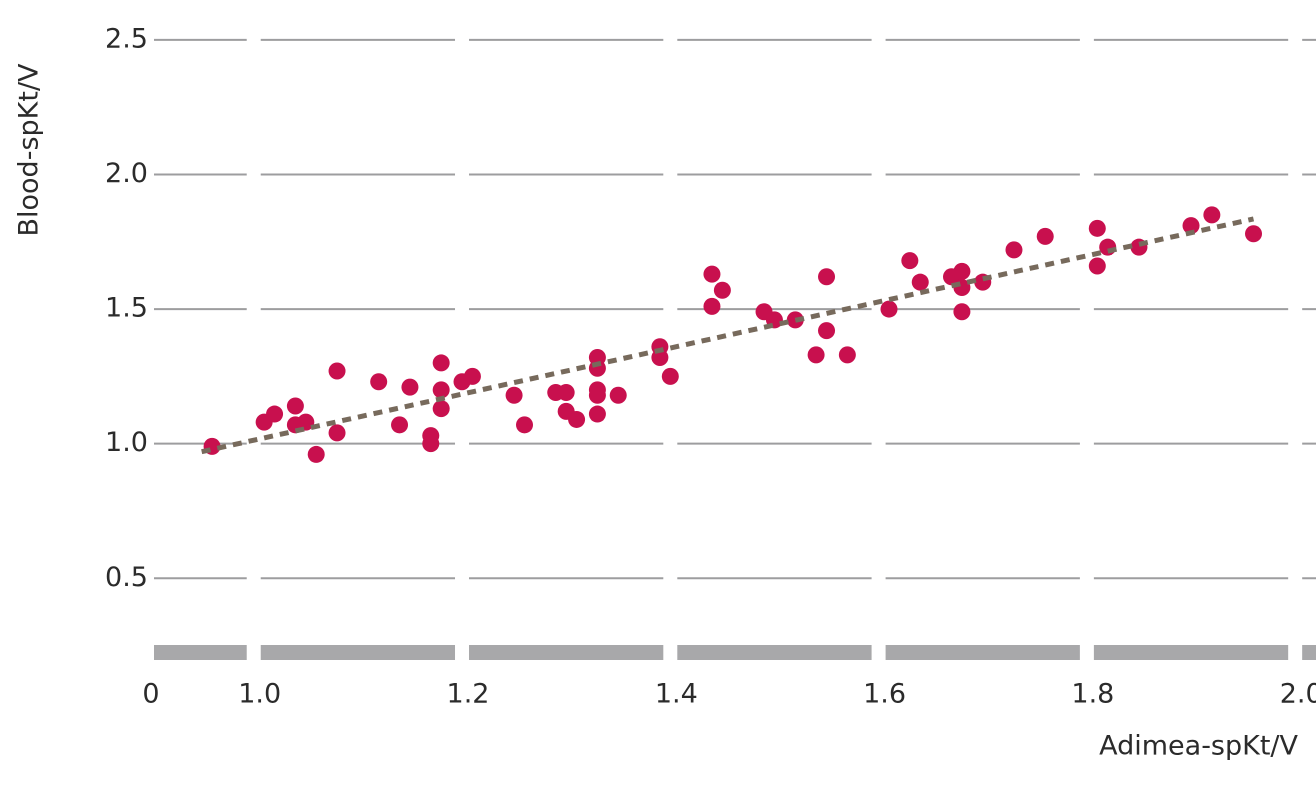  Describe the element at coordinates (150, 694) in the screenshot. I see `x-tick-label: 0` at that location.